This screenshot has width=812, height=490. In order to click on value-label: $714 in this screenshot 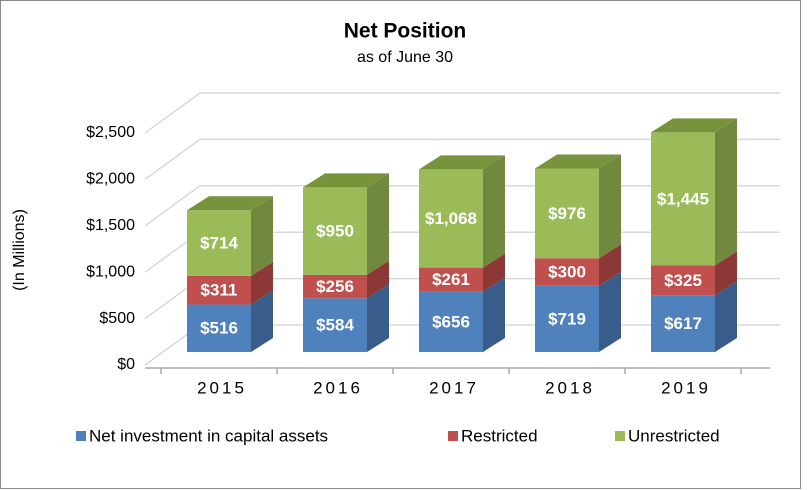, I will do `click(219, 243)`.